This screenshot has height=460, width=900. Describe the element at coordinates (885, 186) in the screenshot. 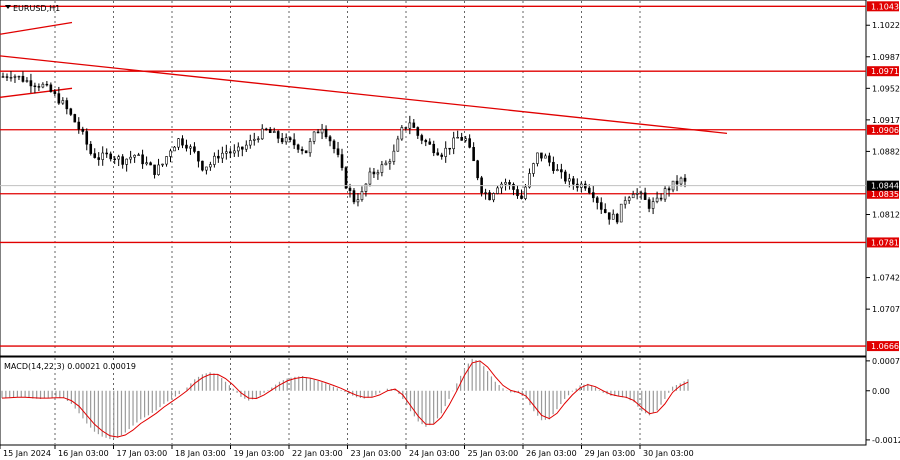

I see `current-price-label: 1.0844` at that location.